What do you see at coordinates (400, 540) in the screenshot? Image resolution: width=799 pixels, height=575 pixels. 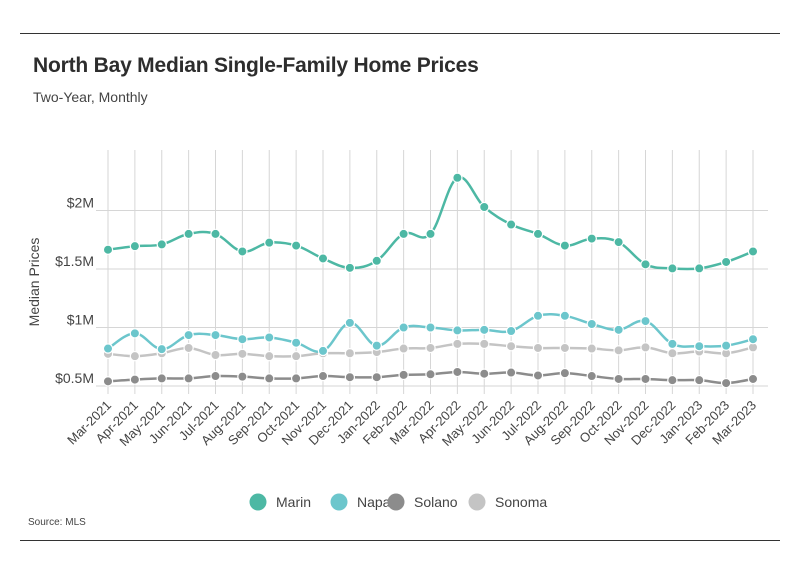 I see `bottom-rule` at bounding box center [400, 540].